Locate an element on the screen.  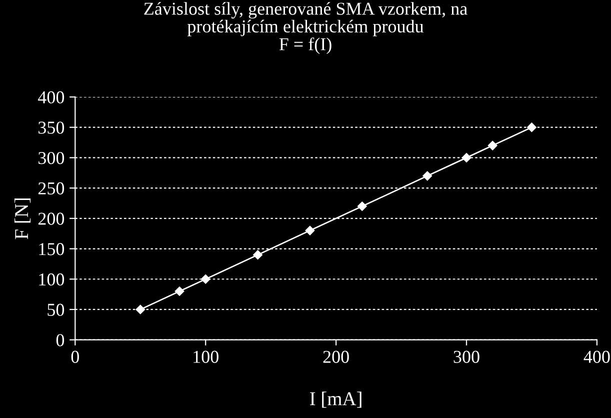
y-tick-label: 0 is located at coordinates (60, 340).